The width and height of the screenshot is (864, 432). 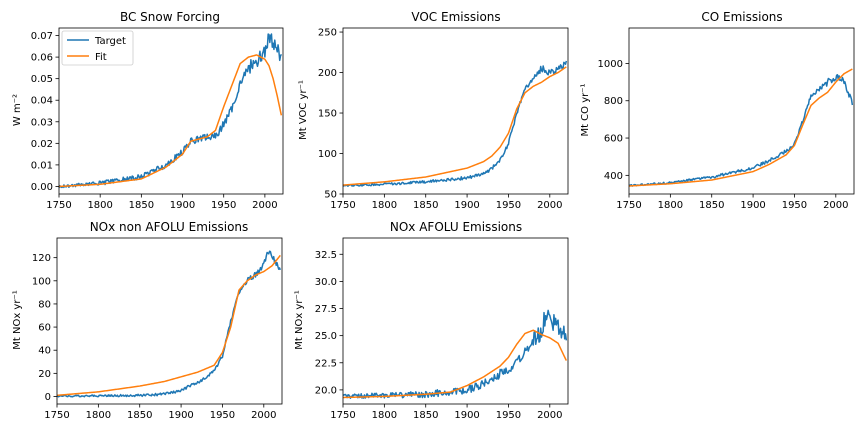 What do you see at coordinates (330, 195) in the screenshot?
I see `y-tick-label: 50` at bounding box center [330, 195].